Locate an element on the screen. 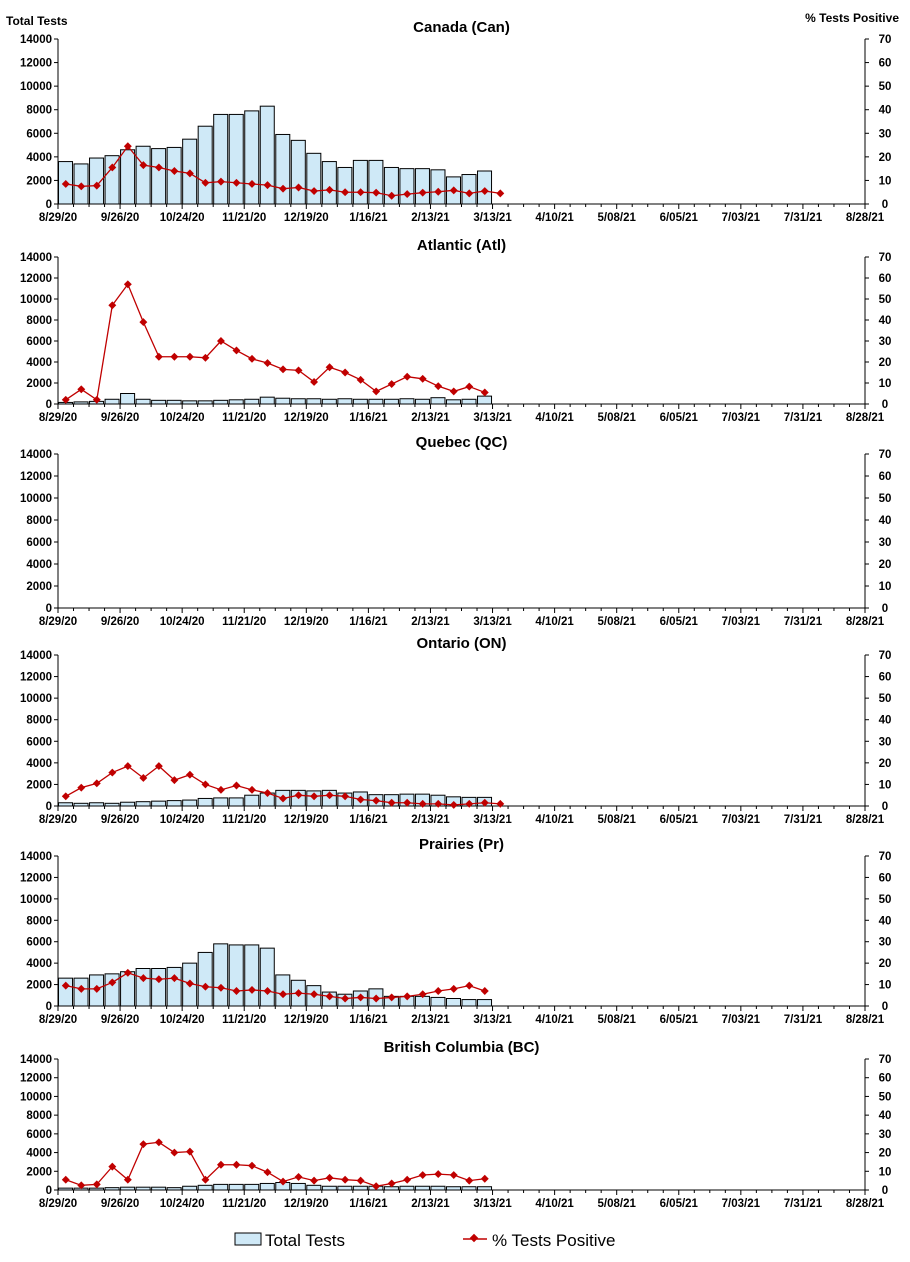 The width and height of the screenshot is (910, 1262). panel-title: Quebec (QC) is located at coordinates (462, 442).